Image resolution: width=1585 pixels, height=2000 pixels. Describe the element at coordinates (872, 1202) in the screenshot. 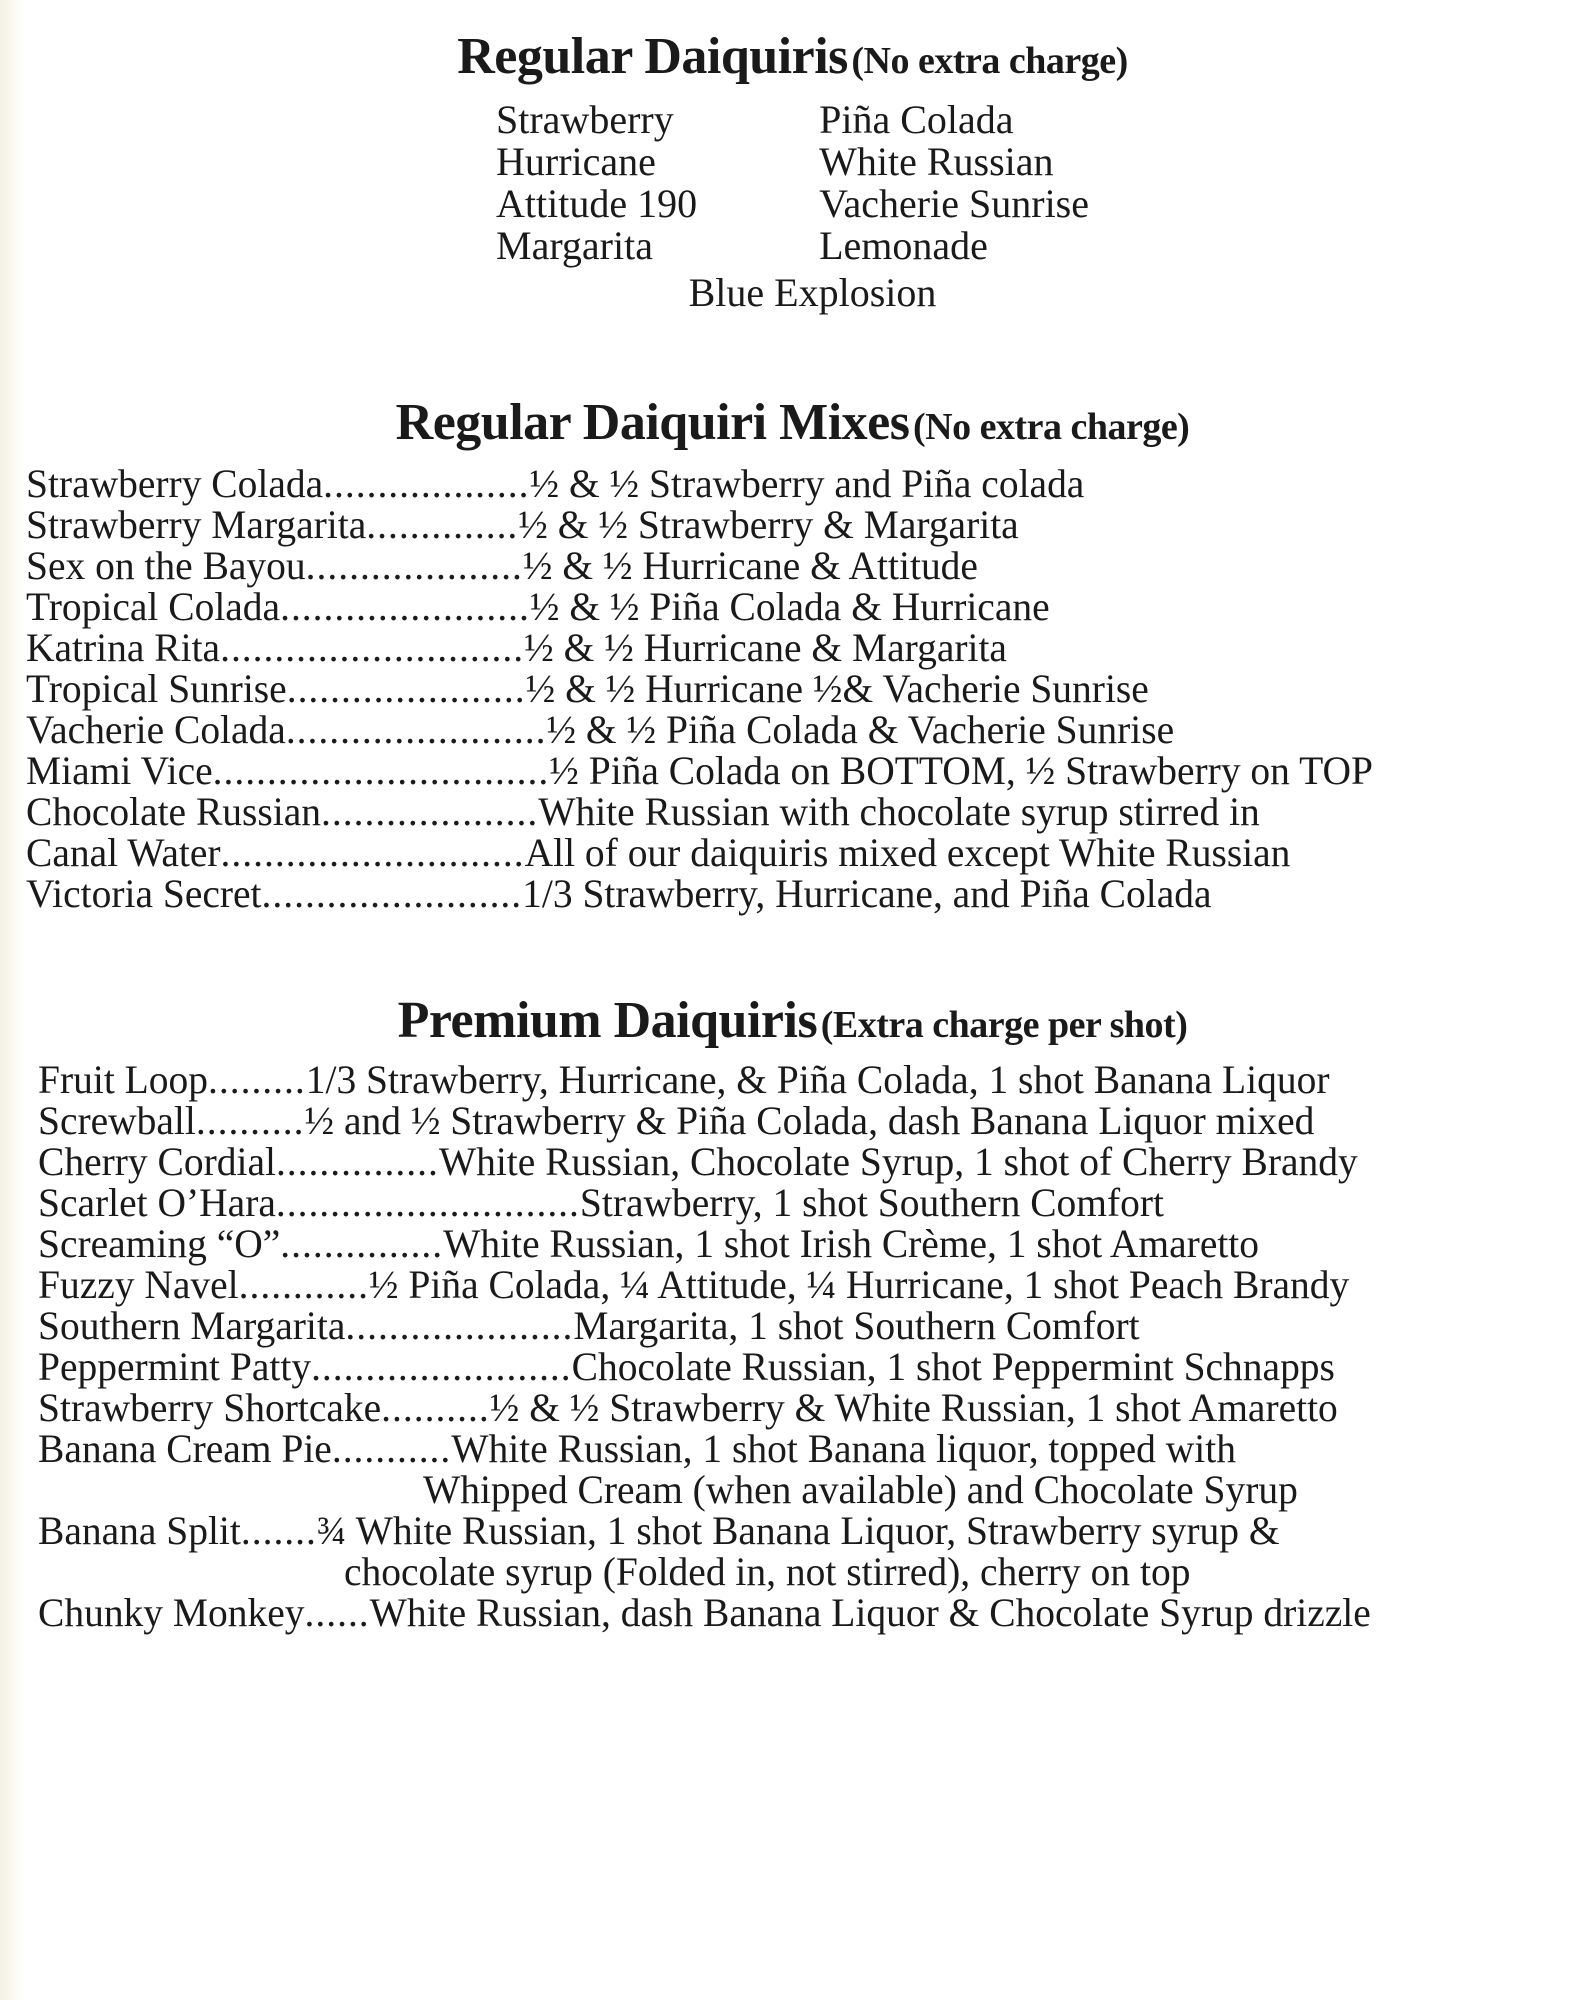

I see `item-description: Strawberry, 1 shot Southern Comfort` at that location.